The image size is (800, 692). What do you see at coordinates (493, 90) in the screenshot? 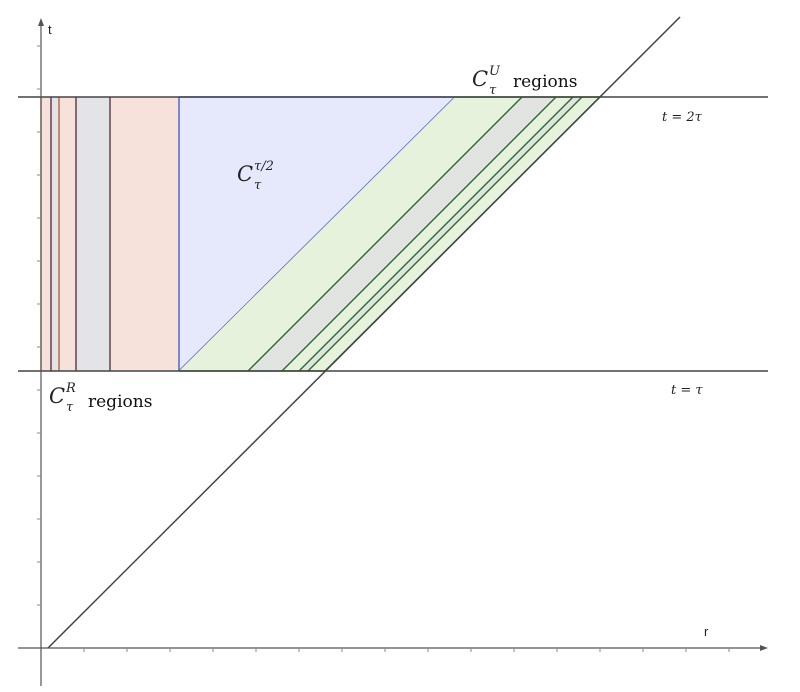
I see `cu-subscript: τ` at bounding box center [493, 90].